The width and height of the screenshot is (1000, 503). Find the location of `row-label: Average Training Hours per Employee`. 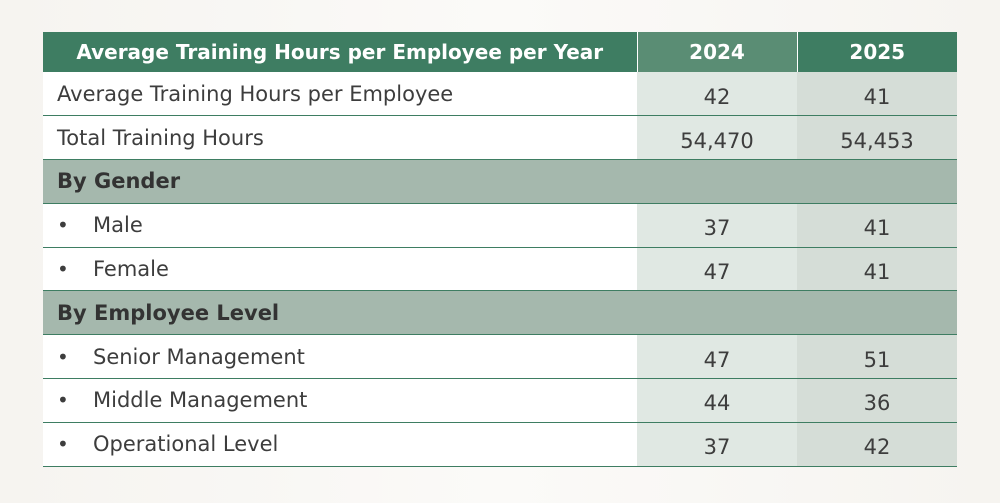

row-label: Average Training Hours per Employee is located at coordinates (340, 94).